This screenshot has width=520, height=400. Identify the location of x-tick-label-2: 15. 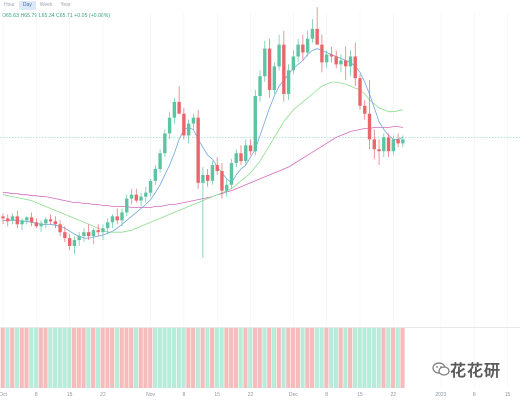
(70, 395).